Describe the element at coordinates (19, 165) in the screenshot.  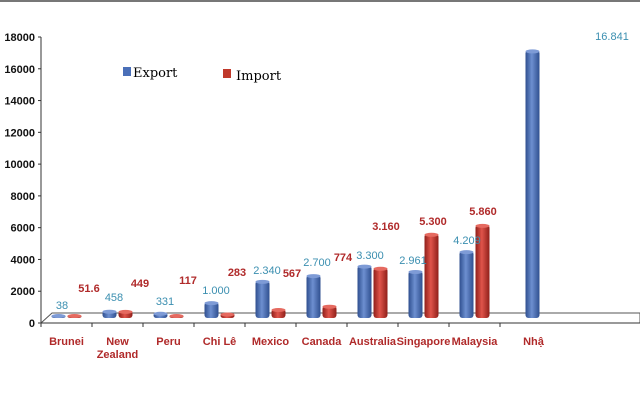
I see `y-tick-label: 10000` at that location.